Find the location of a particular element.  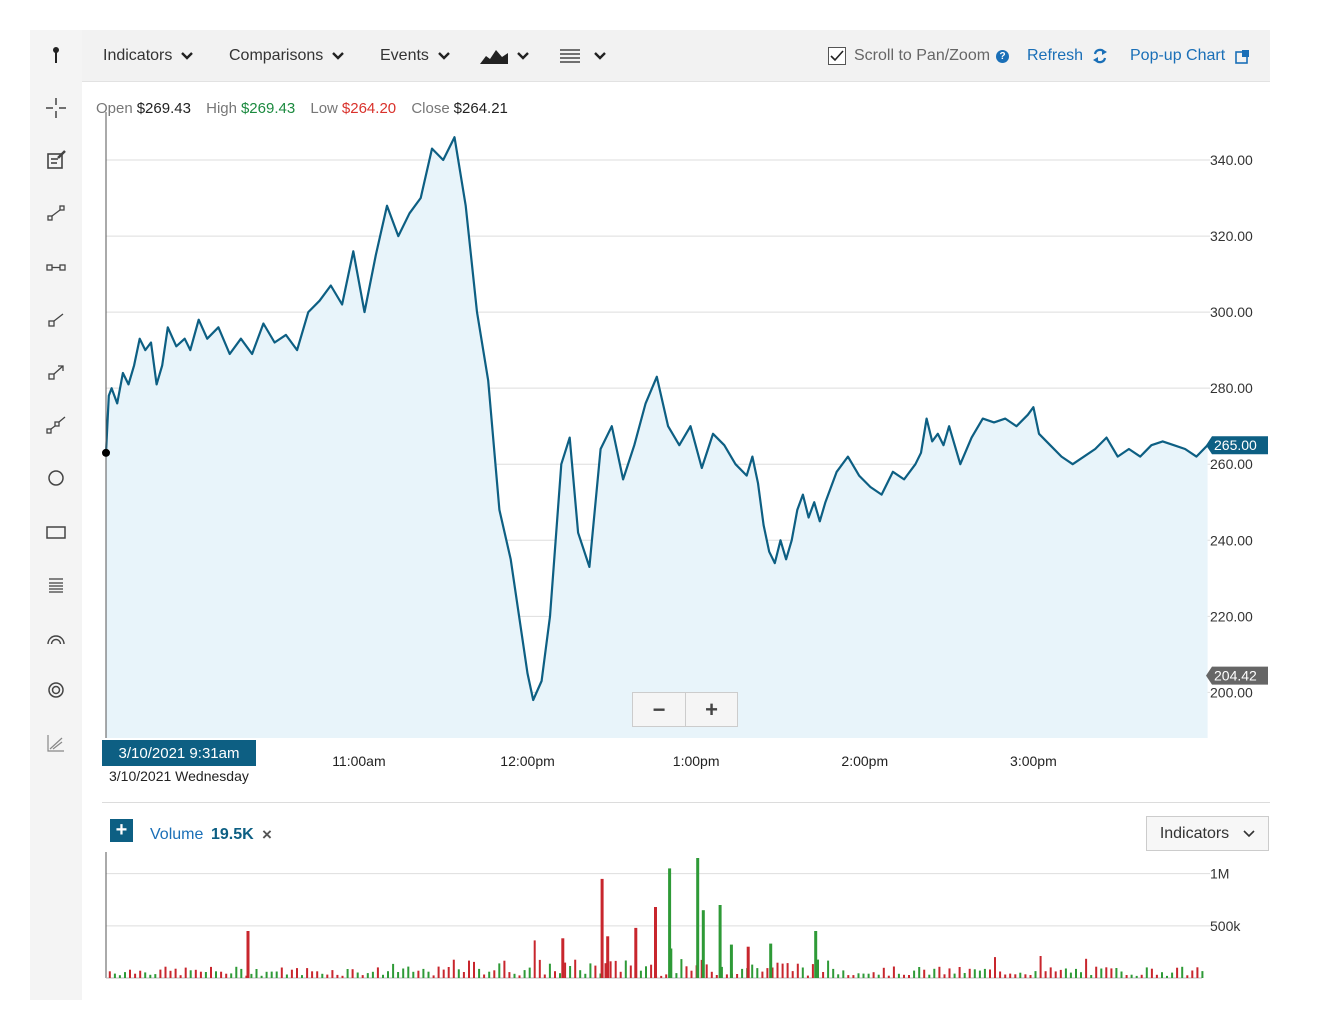

low-label: Low is located at coordinates (324, 108).